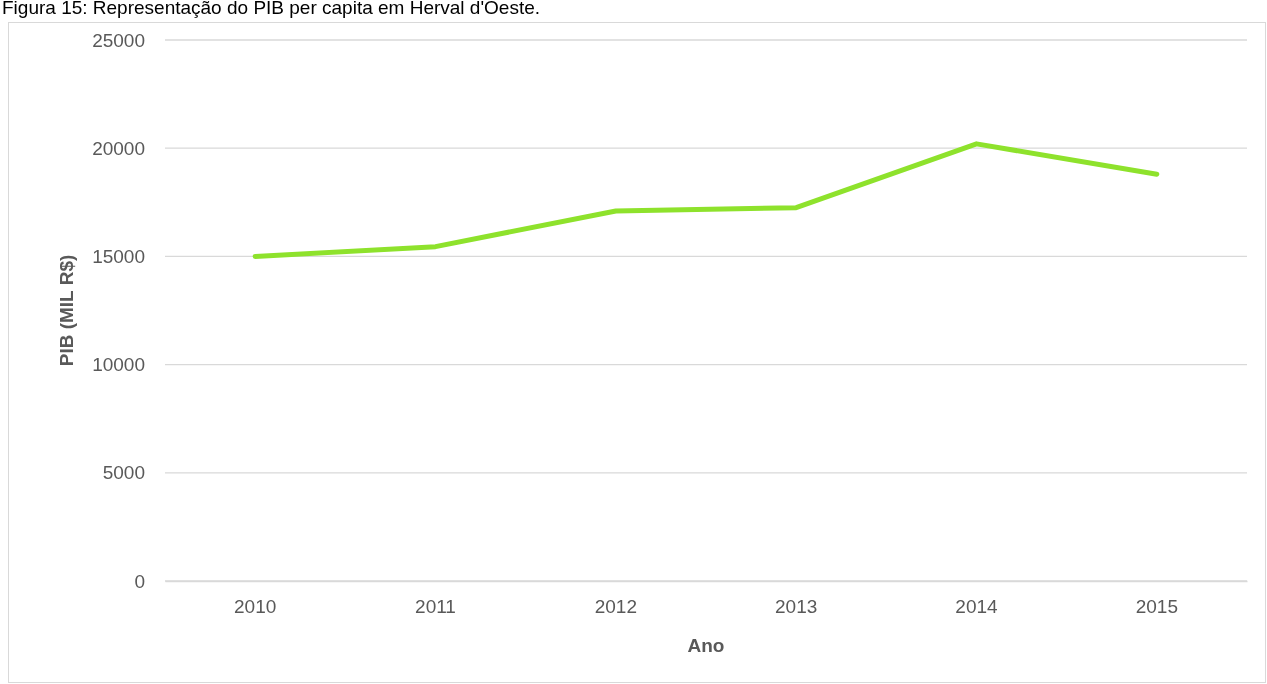  Describe the element at coordinates (118, 148) in the screenshot. I see `y-tick-label: 20000` at that location.